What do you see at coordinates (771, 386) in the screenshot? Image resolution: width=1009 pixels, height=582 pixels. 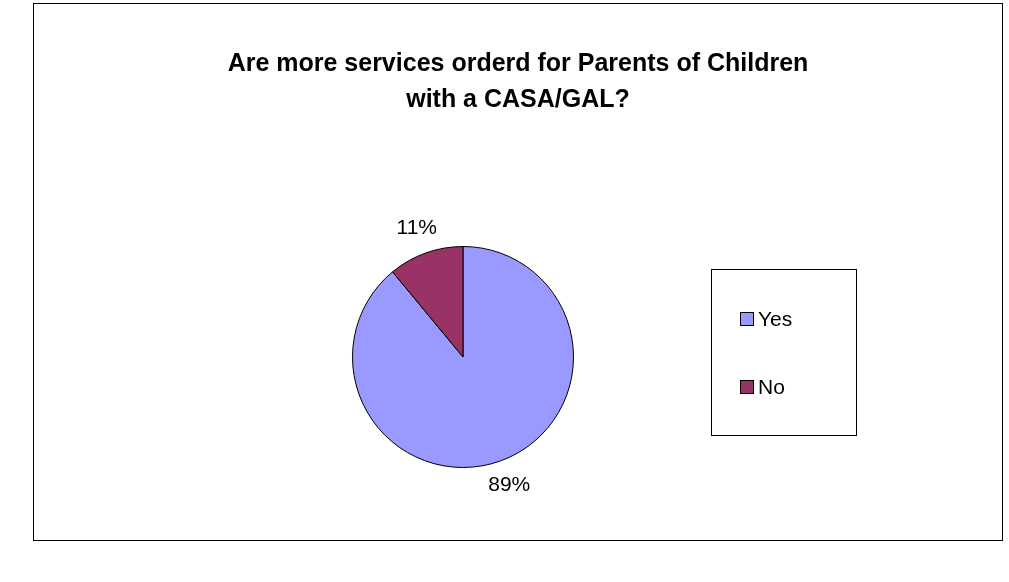 I see `legend-label: No` at bounding box center [771, 386].